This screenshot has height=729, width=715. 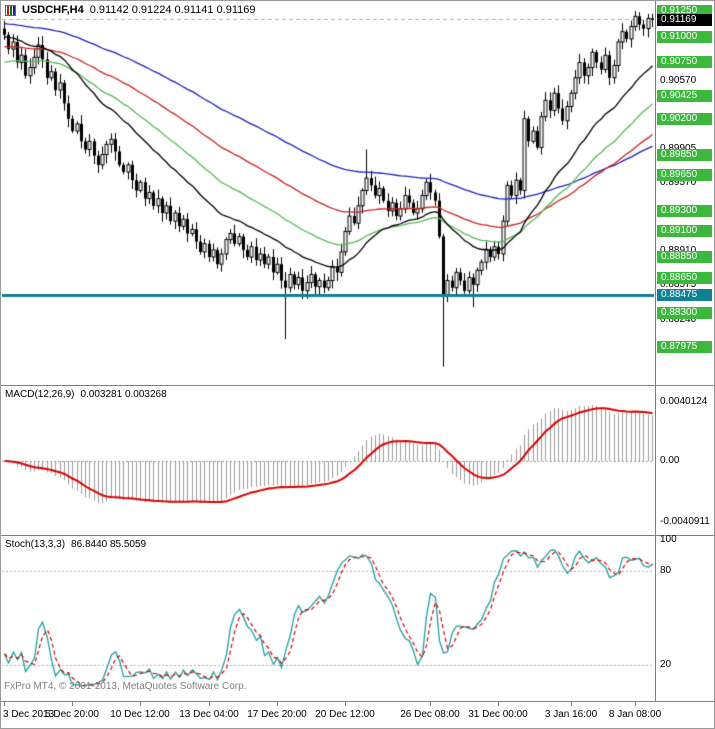 What do you see at coordinates (666, 570) in the screenshot?
I see `stoch-axis-label: 80` at bounding box center [666, 570].